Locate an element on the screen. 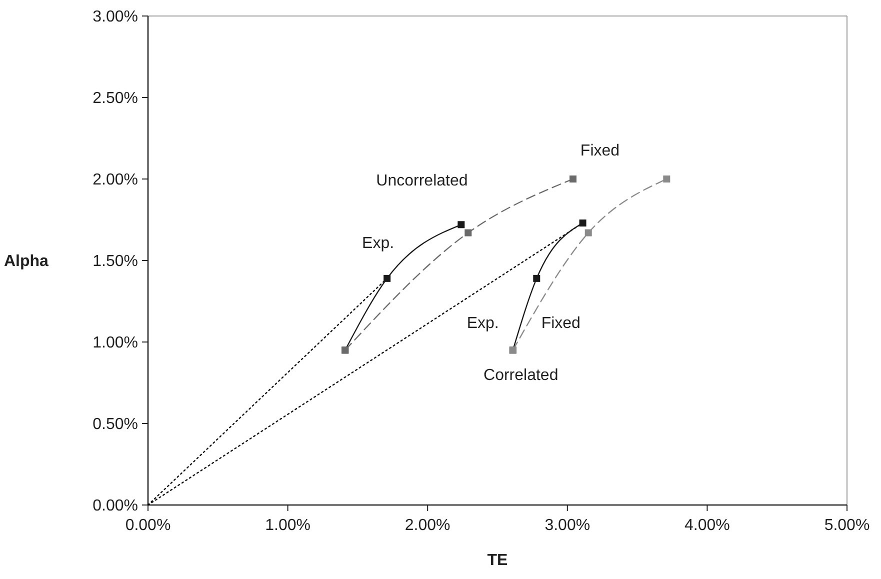 This screenshot has height=579, width=881. y-tick-label: 0.50% is located at coordinates (115, 425).